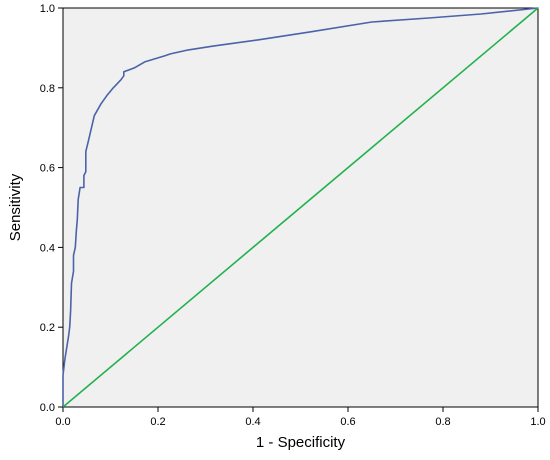  Describe the element at coordinates (301, 442) in the screenshot. I see `x-axis-title: 1 - Specificity` at that location.